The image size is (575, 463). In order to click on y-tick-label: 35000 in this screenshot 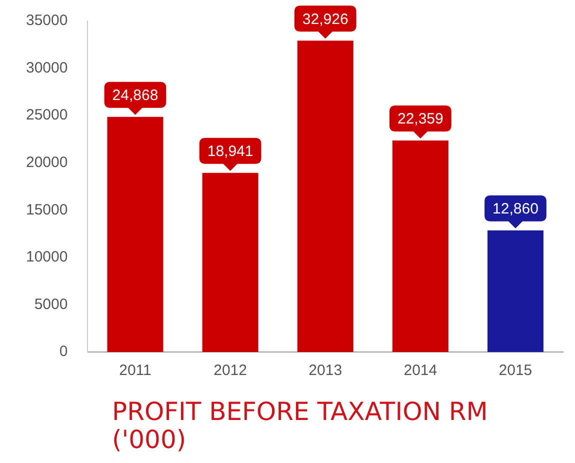, I will do `click(47, 21)`.